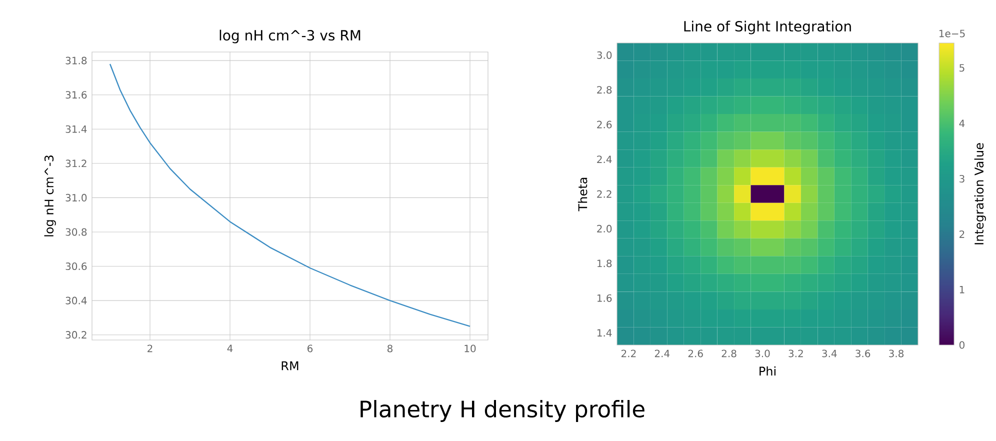 Image resolution: width=996 pixels, height=441 pixels. What do you see at coordinates (604, 159) in the screenshot?
I see `y-tick-label: 2.4` at bounding box center [604, 159].